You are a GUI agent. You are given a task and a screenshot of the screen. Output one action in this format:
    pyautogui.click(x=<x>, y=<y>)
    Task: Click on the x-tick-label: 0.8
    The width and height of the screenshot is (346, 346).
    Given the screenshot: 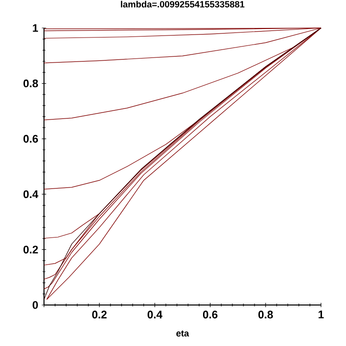 What is the action you would take?
    pyautogui.click(x=265, y=314)
    